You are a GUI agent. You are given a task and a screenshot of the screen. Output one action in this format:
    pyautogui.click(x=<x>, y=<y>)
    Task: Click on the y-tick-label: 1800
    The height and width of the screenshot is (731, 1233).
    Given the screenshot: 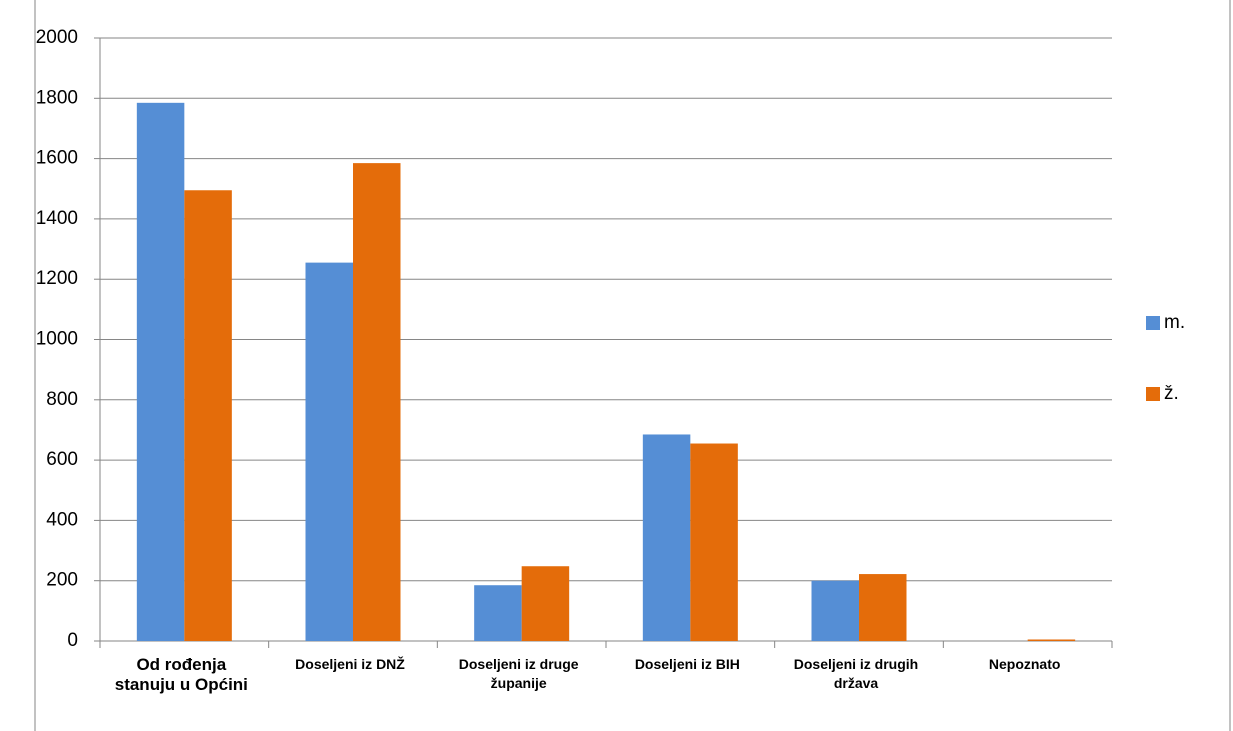 What is the action you would take?
    pyautogui.click(x=57, y=97)
    